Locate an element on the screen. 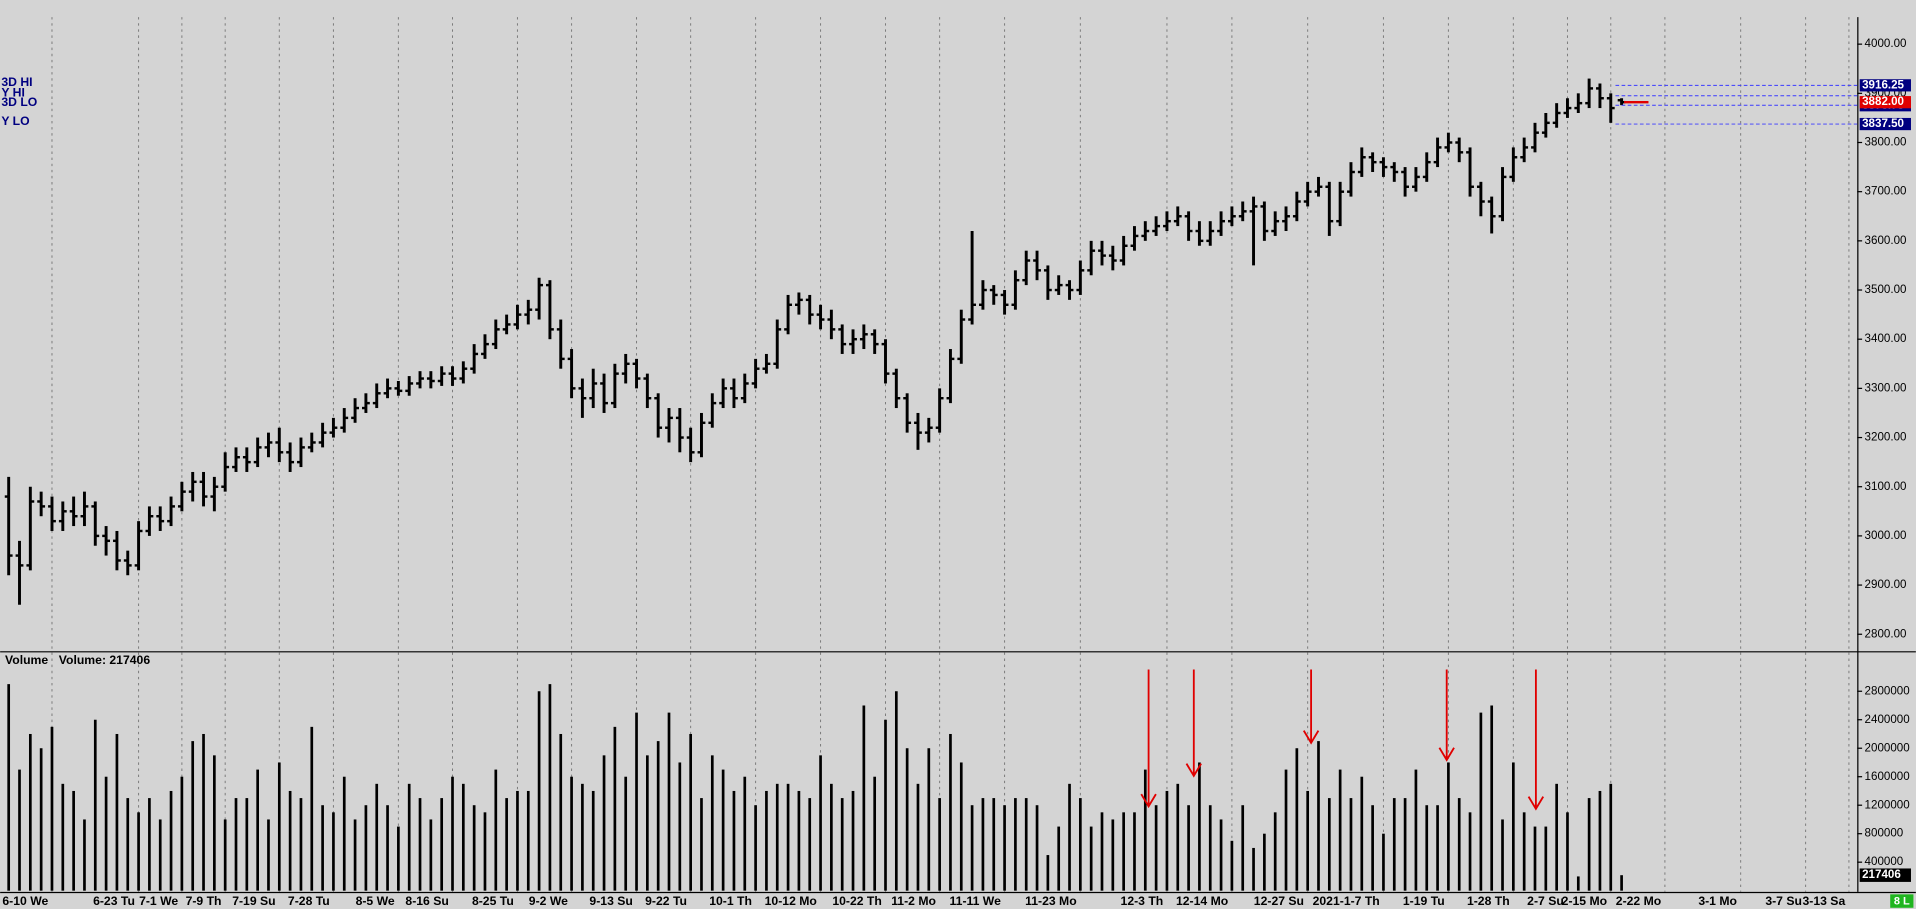 This screenshot has height=909, width=1916. volume-label: Volume: 217406 is located at coordinates (105, 660).